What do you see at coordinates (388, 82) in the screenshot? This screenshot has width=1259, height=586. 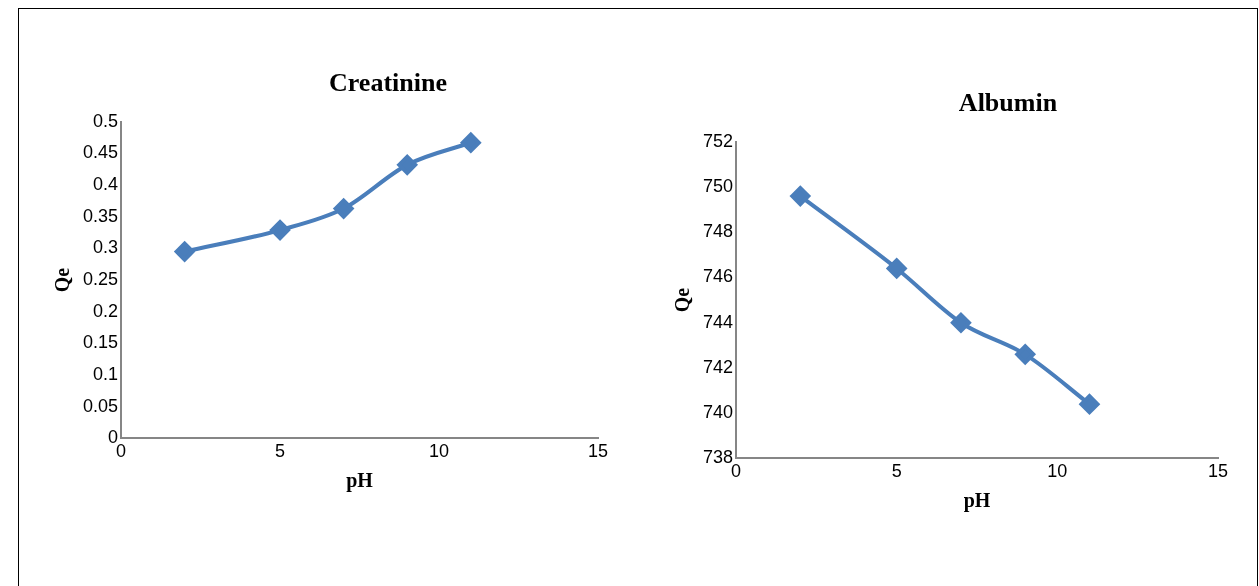 I see `chart-title: Creatinine` at bounding box center [388, 82].